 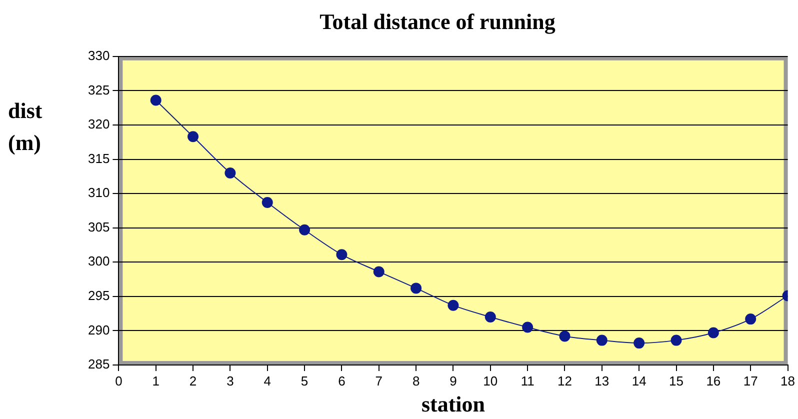 What do you see at coordinates (676, 380) in the screenshot?
I see `x-tick-label: 15` at bounding box center [676, 380].